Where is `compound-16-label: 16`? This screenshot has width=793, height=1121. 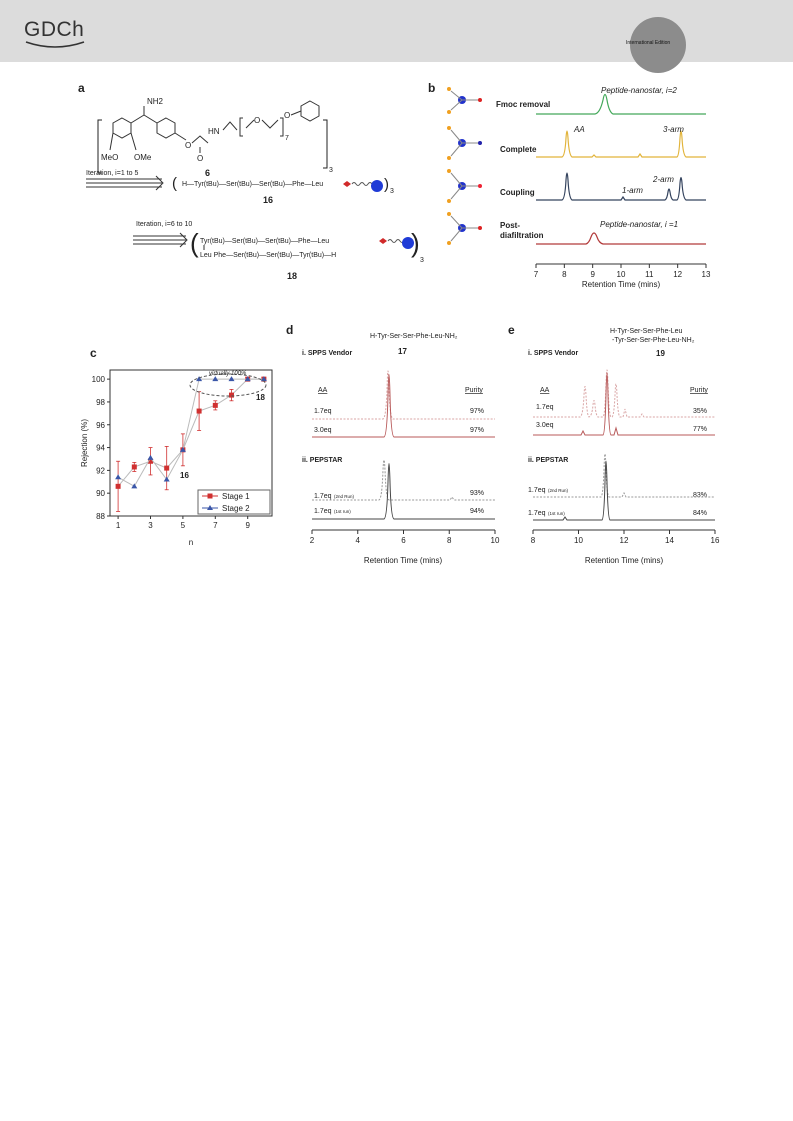
compound-16-label: 16 is located at coordinates (268, 200).